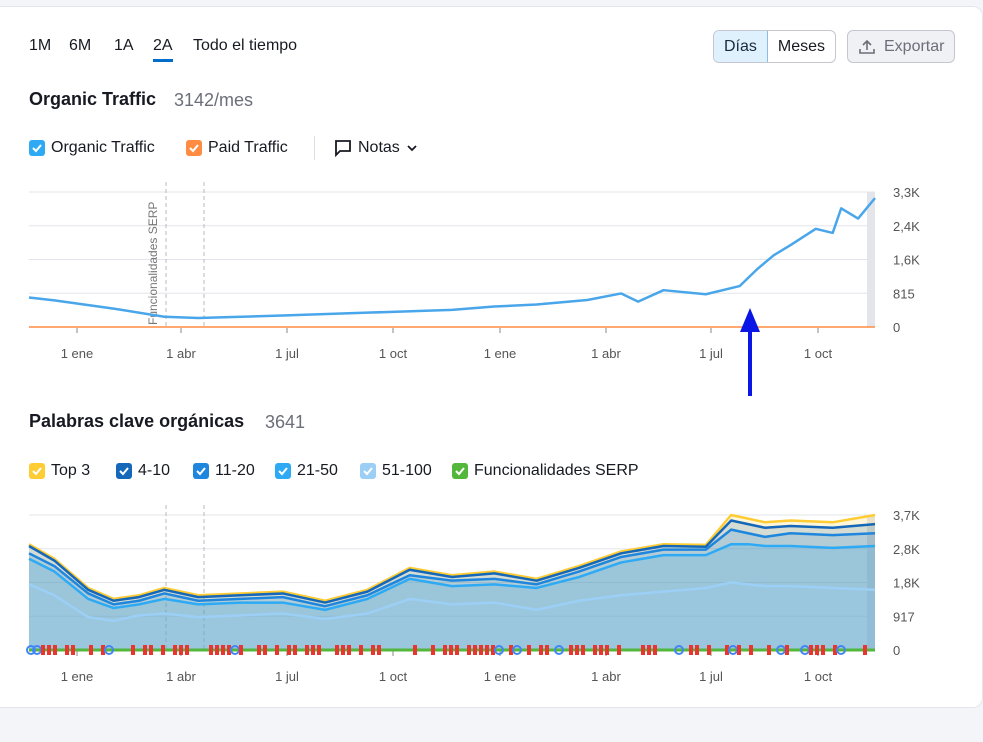  What do you see at coordinates (412, 148) in the screenshot?
I see `chevron-down-icon` at bounding box center [412, 148].